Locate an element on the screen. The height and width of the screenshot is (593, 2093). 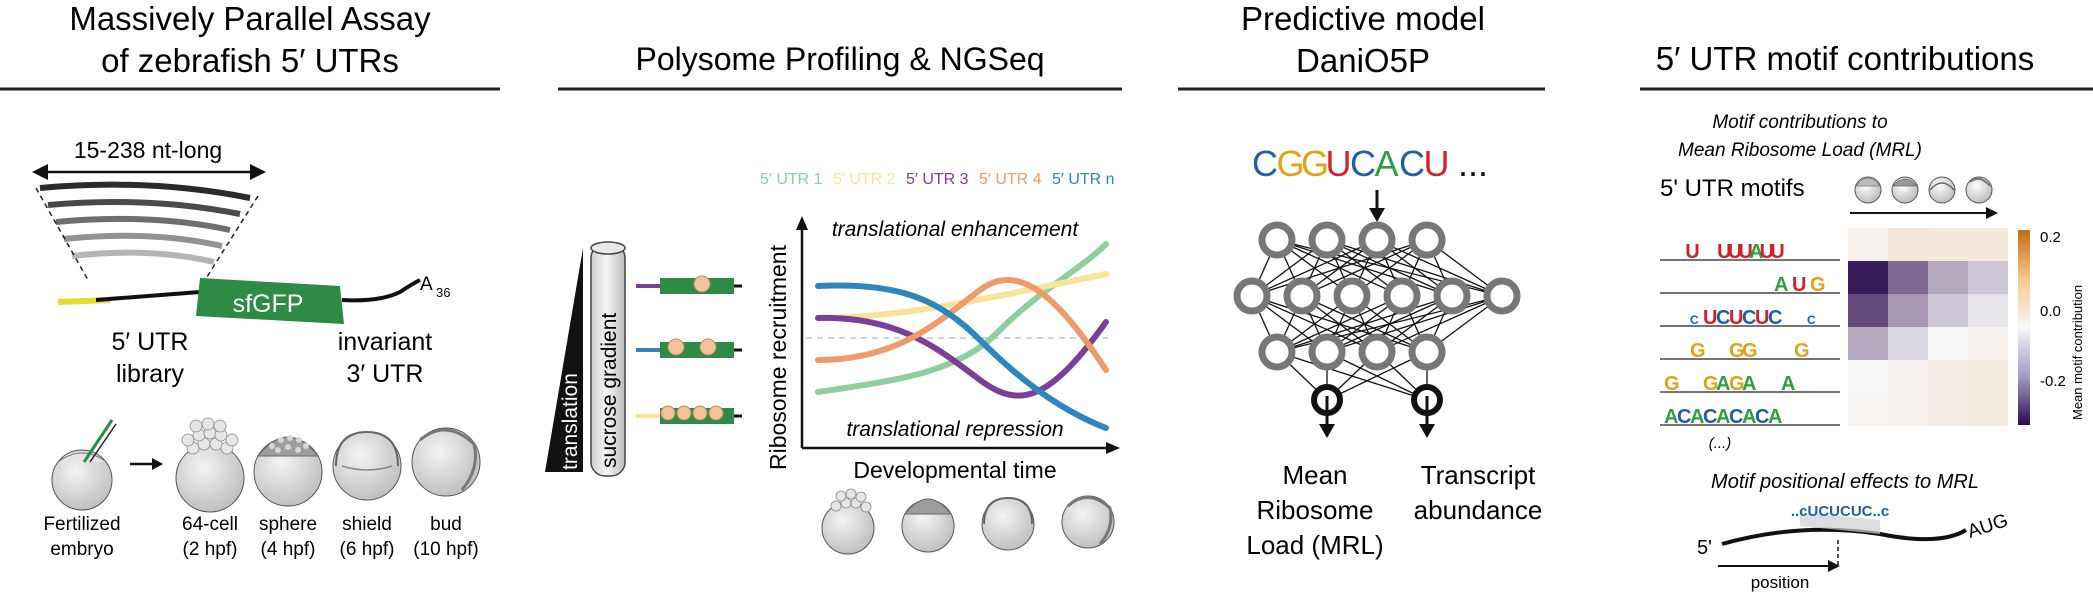
panel2-title: Polysome Profiling & NGSeq is located at coordinates (839, 59).